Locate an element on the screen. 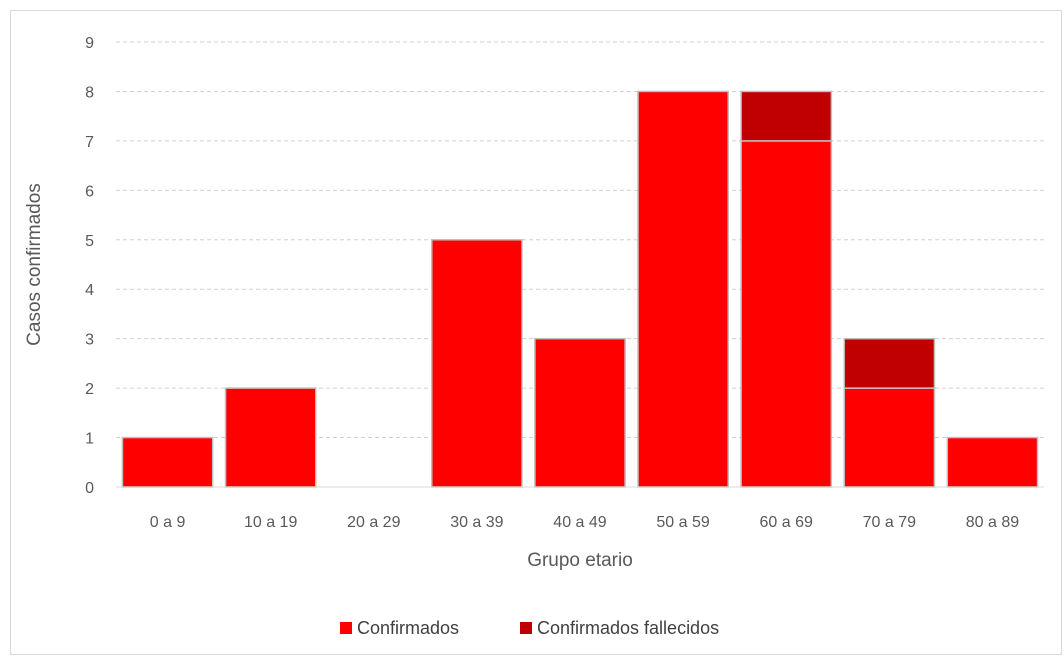  y-tick-label: 4 is located at coordinates (89, 290).